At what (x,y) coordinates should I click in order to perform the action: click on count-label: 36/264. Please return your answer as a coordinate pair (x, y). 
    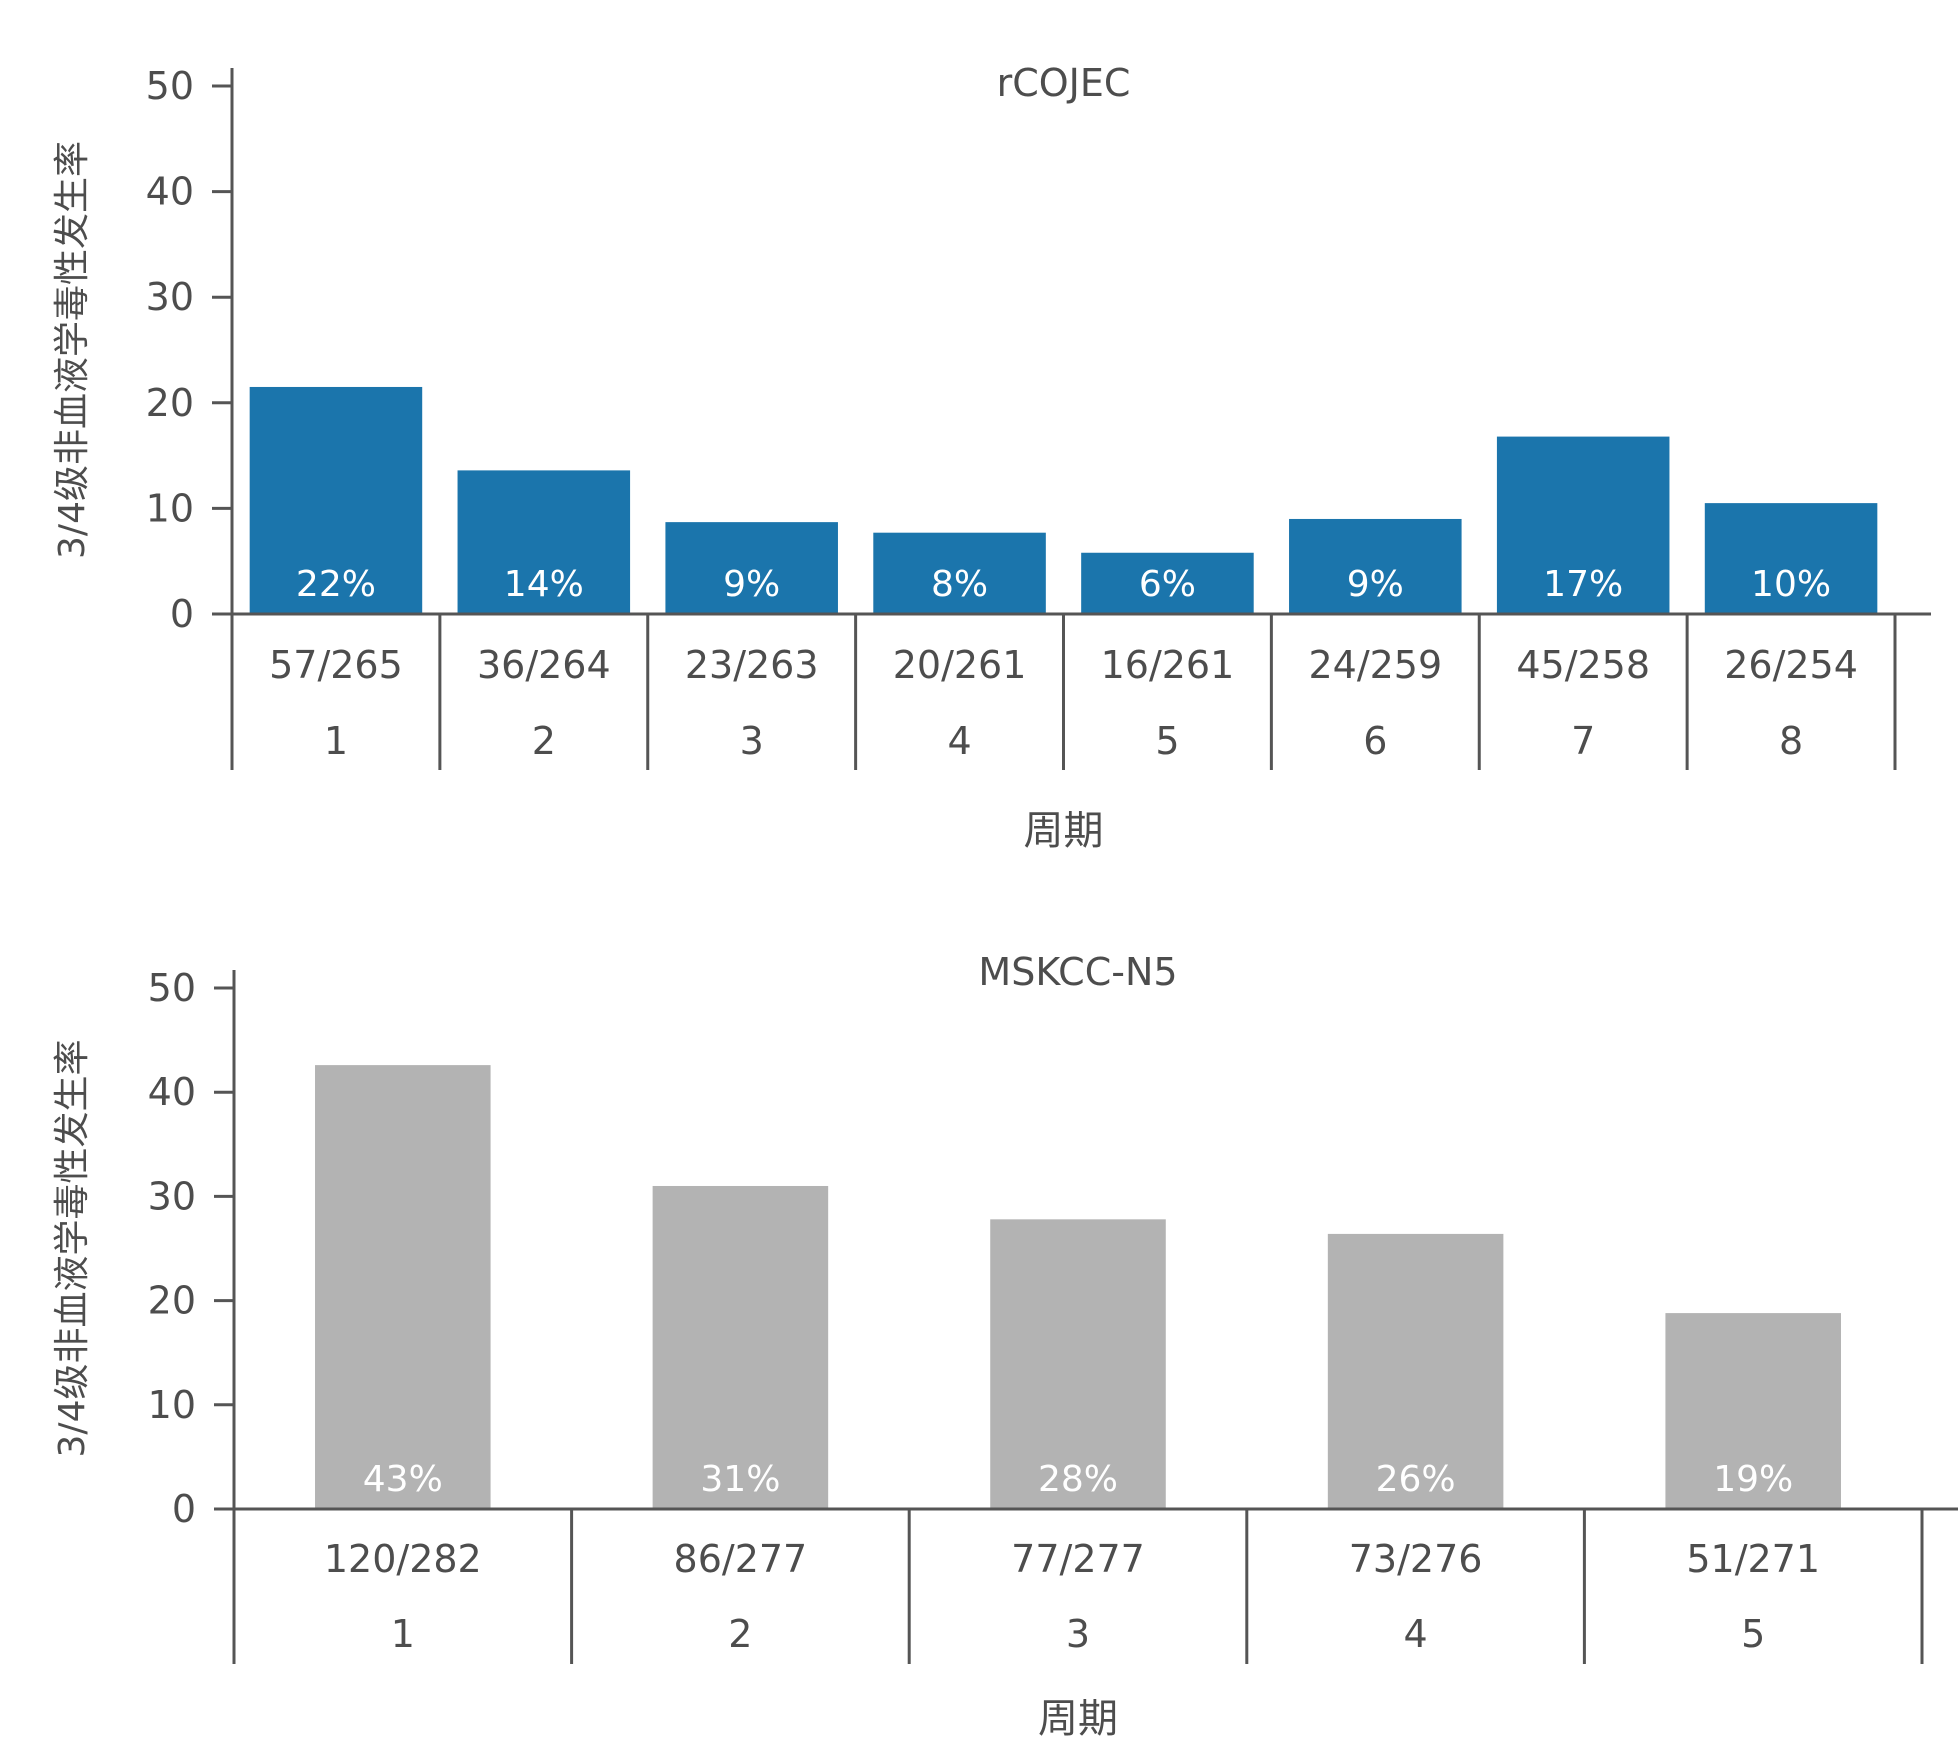
    Looking at the image, I should click on (544, 665).